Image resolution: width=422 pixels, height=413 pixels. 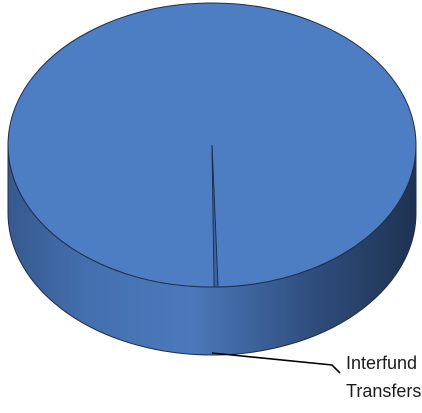 I want to click on interfund-label-line2: Transfers, so click(x=384, y=391).